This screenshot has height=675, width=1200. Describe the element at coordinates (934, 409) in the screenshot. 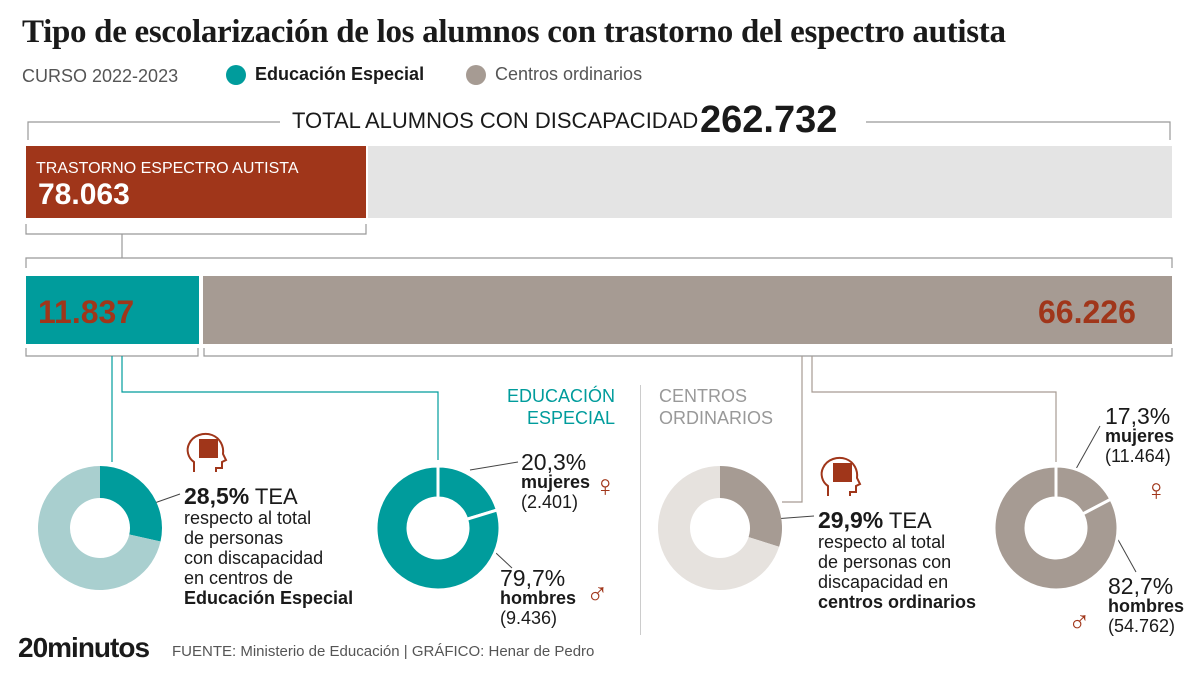

I see `co-gender-connector` at that location.